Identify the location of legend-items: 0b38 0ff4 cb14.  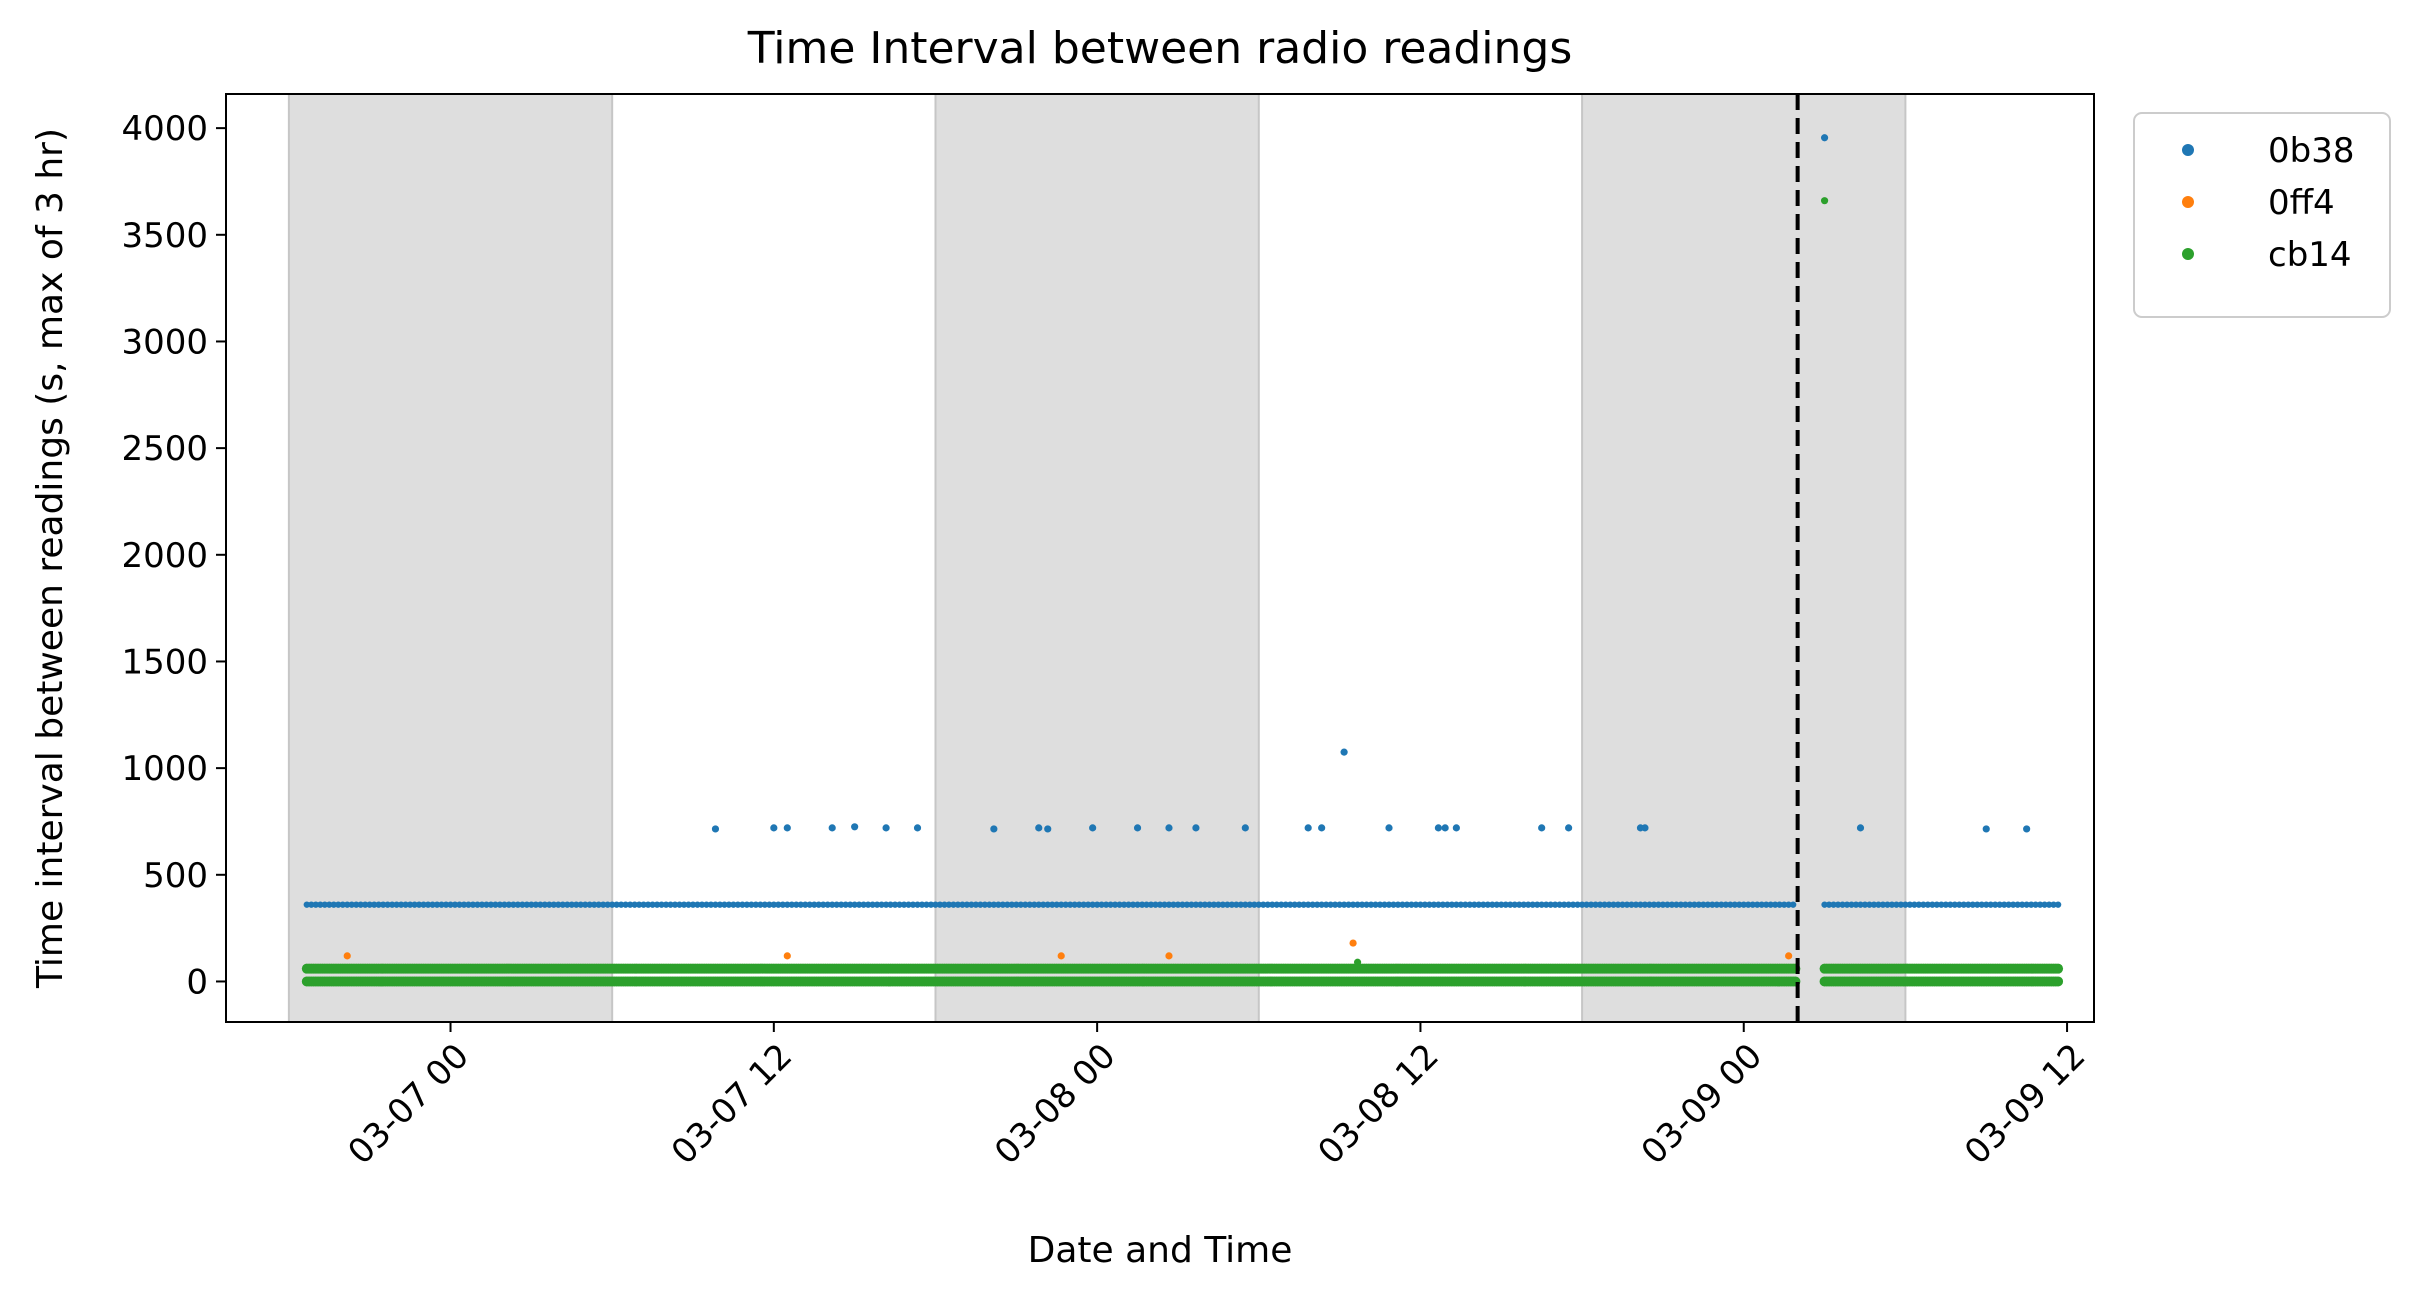
(2268, 203).